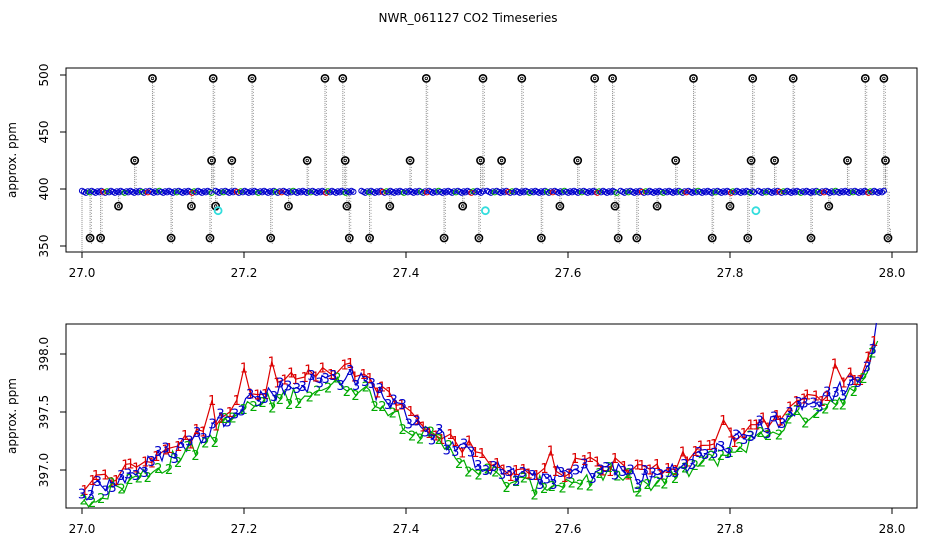 Image resolution: width=936 pixels, height=540 pixels. I want to click on bottom-y-tick-label: 397.5, so click(44, 412).